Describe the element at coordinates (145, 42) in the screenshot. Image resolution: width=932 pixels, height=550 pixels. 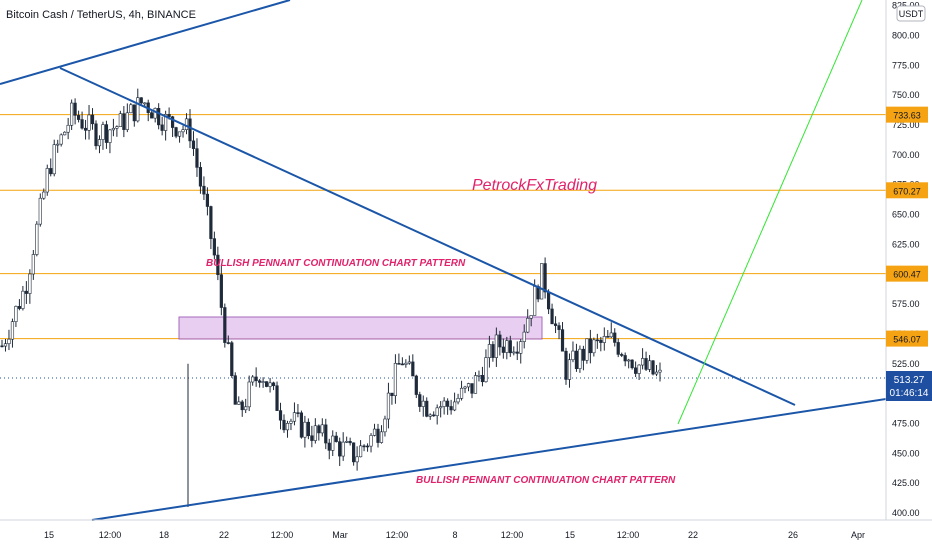
I see `upper-channel-line` at that location.